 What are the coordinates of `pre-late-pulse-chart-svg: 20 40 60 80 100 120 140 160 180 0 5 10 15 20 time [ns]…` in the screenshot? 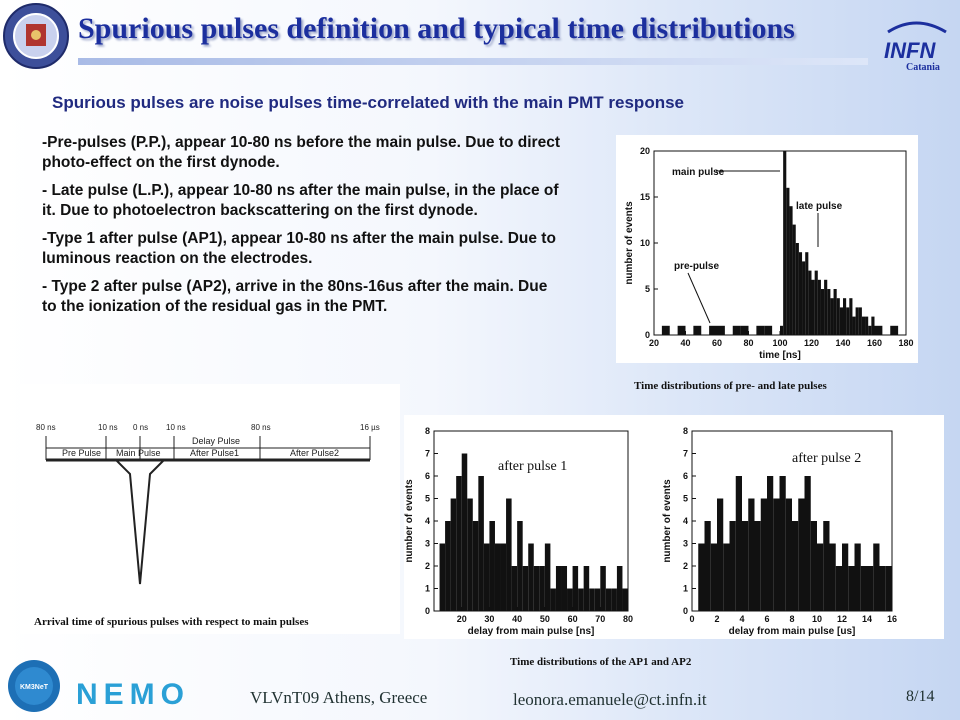 It's located at (769, 253).